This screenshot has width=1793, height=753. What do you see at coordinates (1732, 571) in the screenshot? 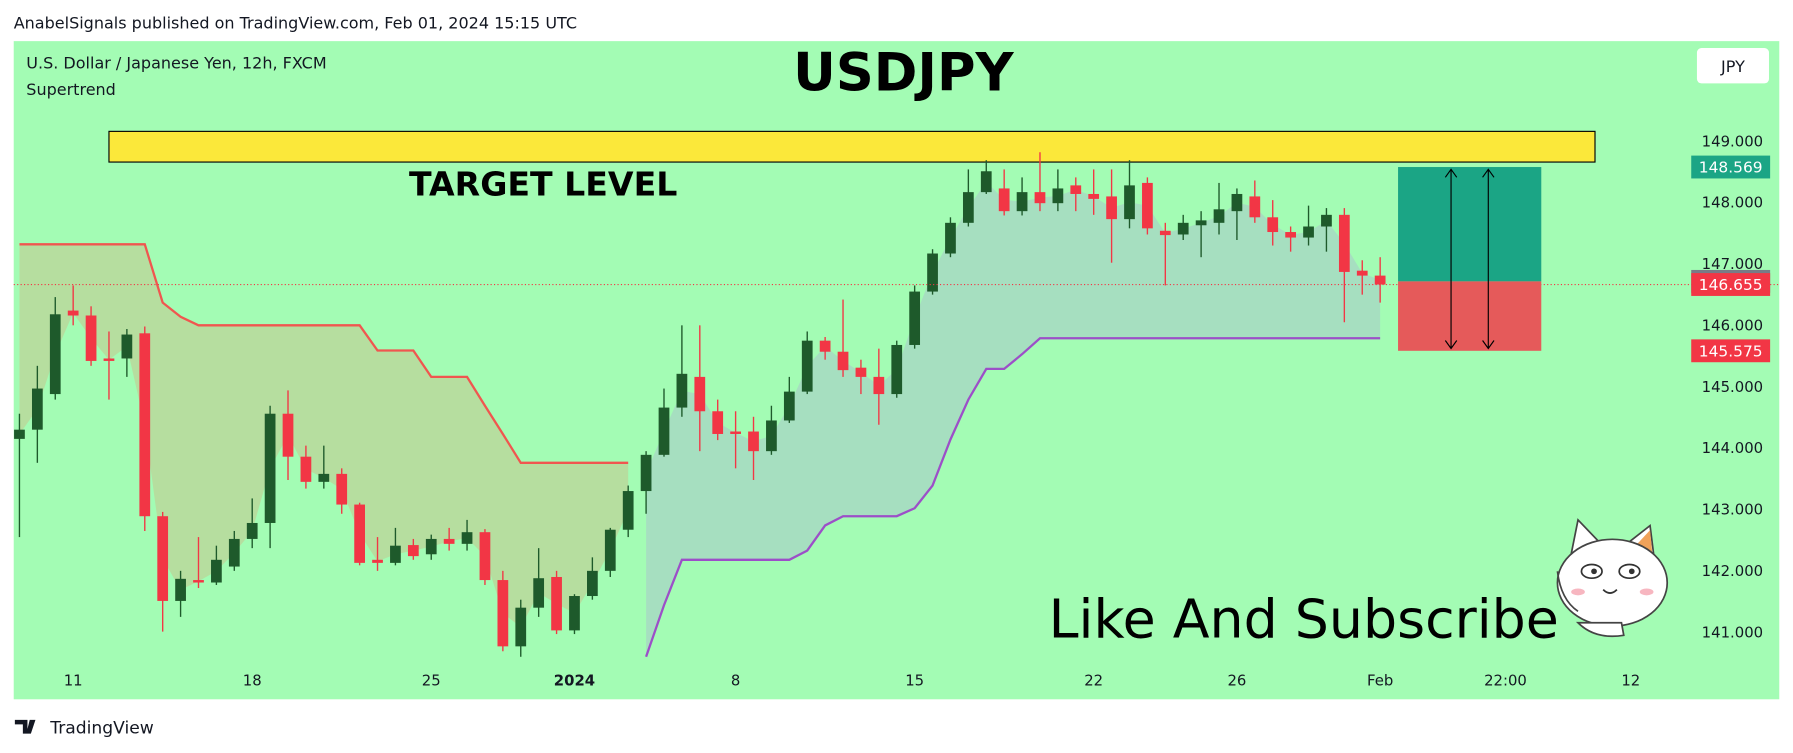
I see `y-tick-label: 142.000` at bounding box center [1732, 571].